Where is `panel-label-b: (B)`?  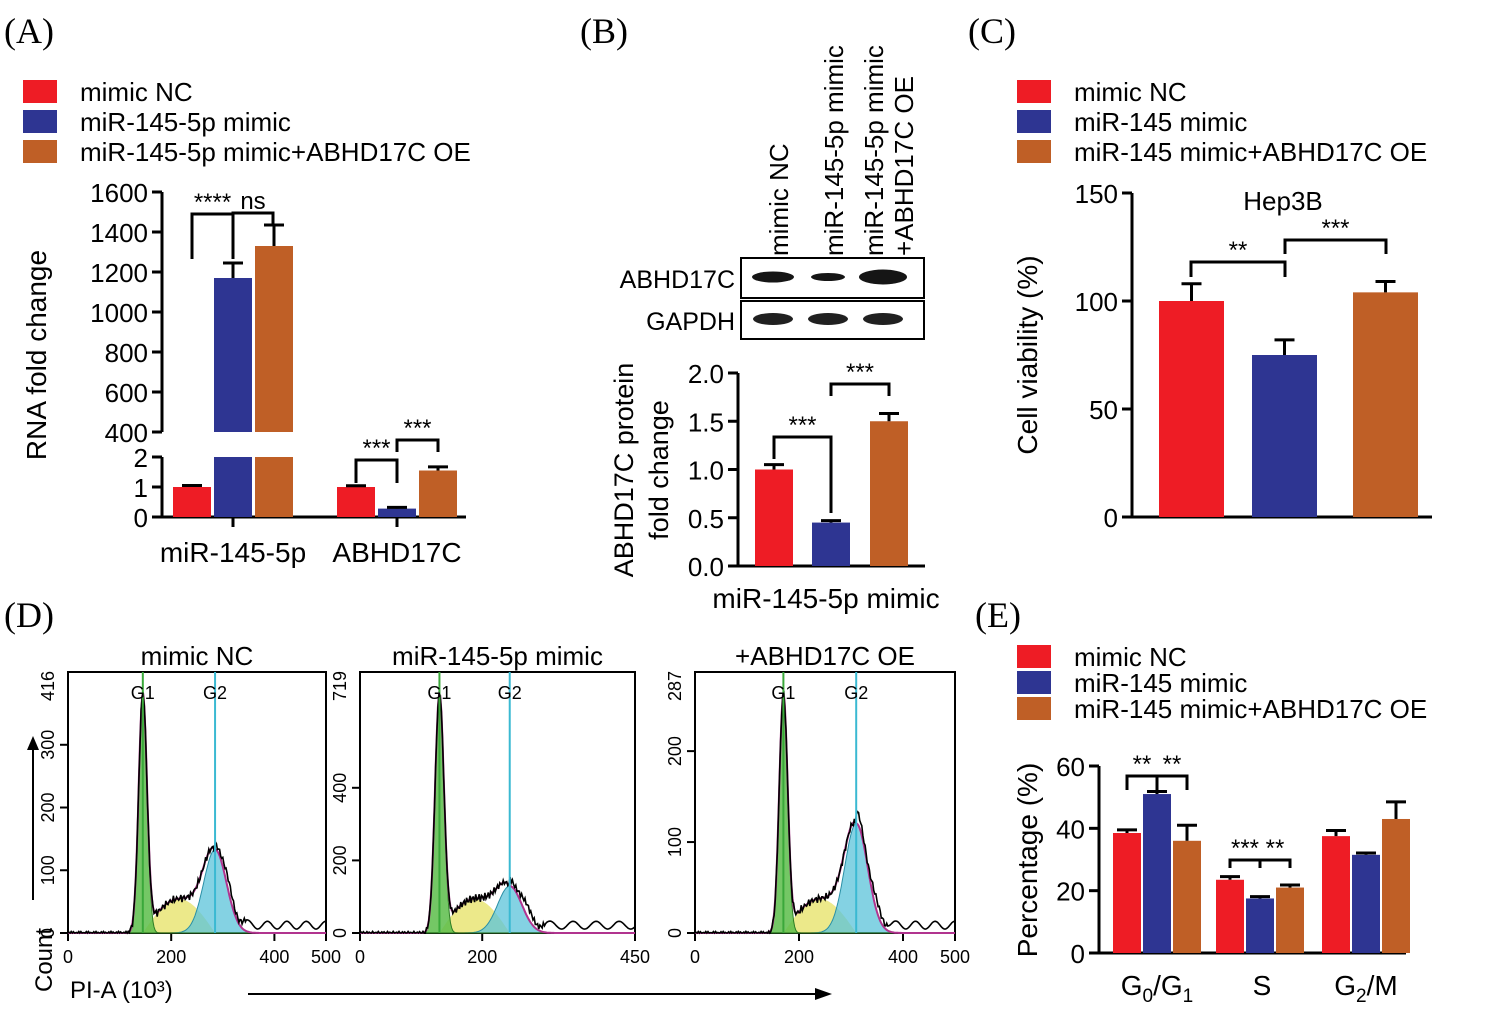
panel-label-b: (B) is located at coordinates (604, 31).